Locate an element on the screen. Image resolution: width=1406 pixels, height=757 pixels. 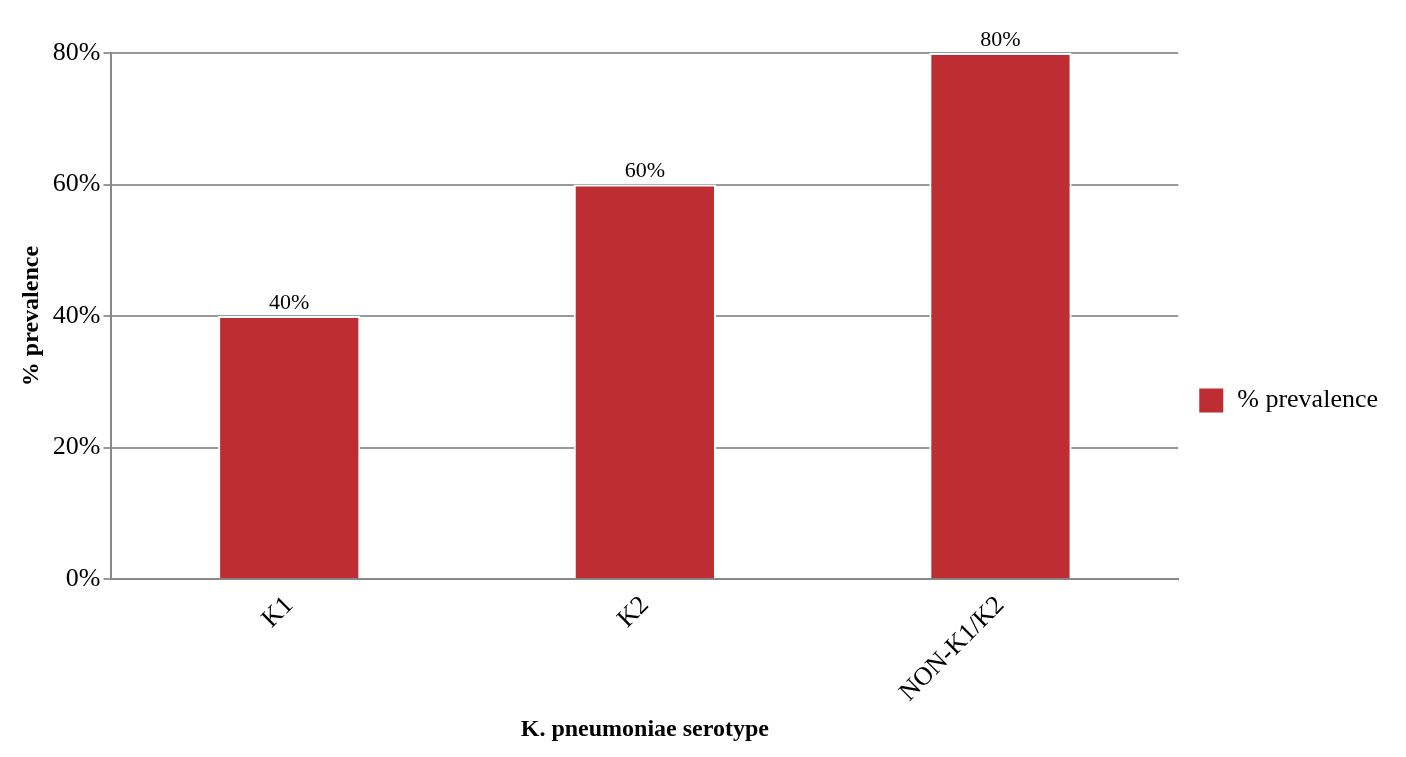
x-axis-title: K. pneumoniae serotype is located at coordinates (645, 727).